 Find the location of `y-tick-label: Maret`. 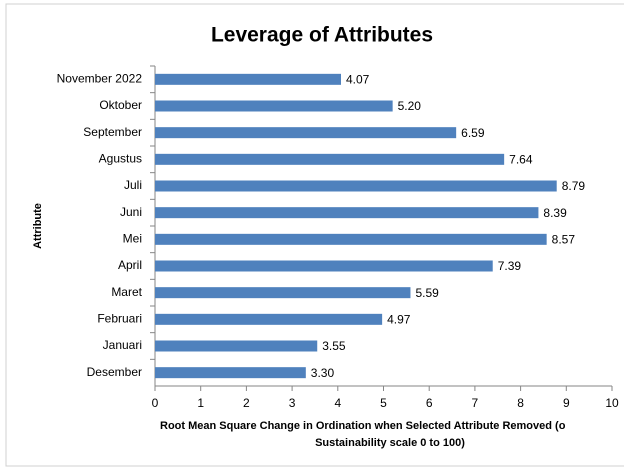

y-tick-label: Maret is located at coordinates (126, 292).